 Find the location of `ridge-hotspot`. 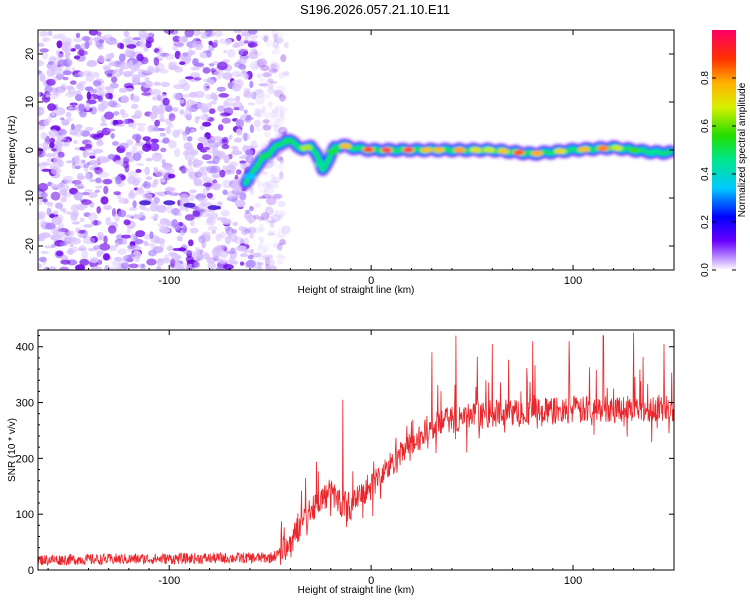

ridge-hotspot is located at coordinates (332, 151).